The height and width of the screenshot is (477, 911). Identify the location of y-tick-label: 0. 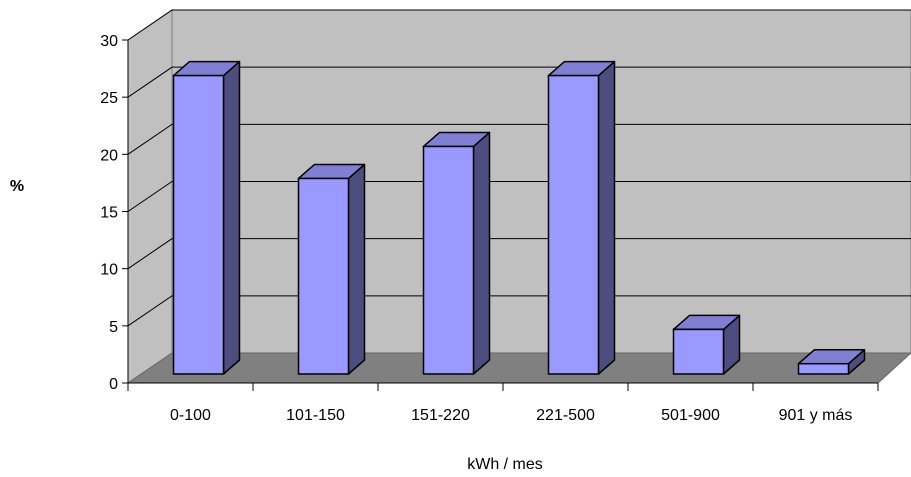
(113, 384).